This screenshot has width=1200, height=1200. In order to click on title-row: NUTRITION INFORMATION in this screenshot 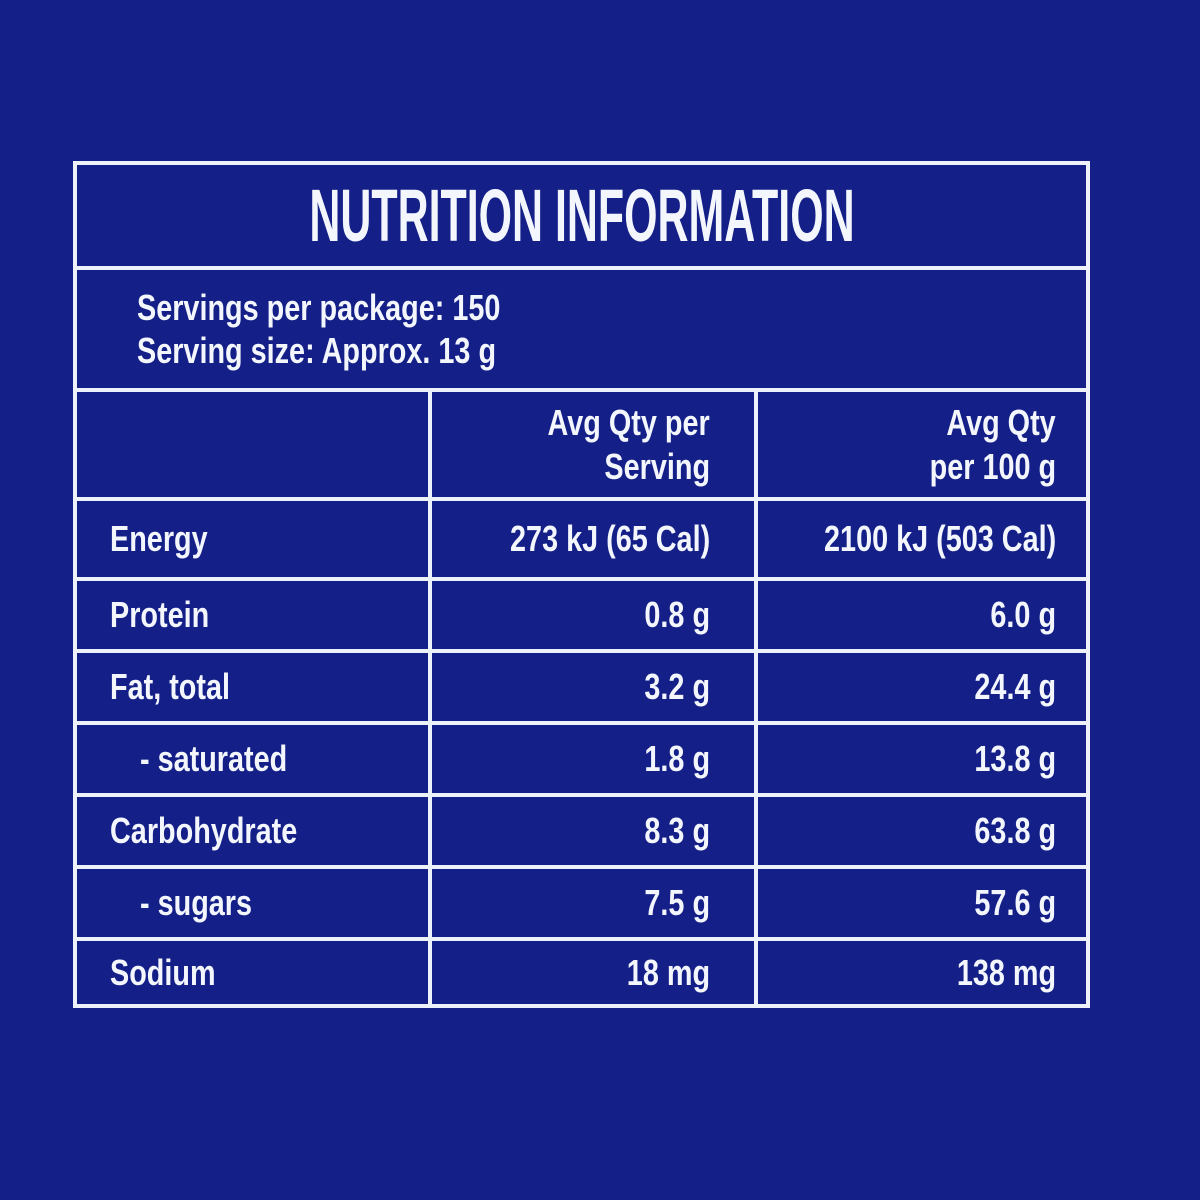, I will do `click(581, 215)`.